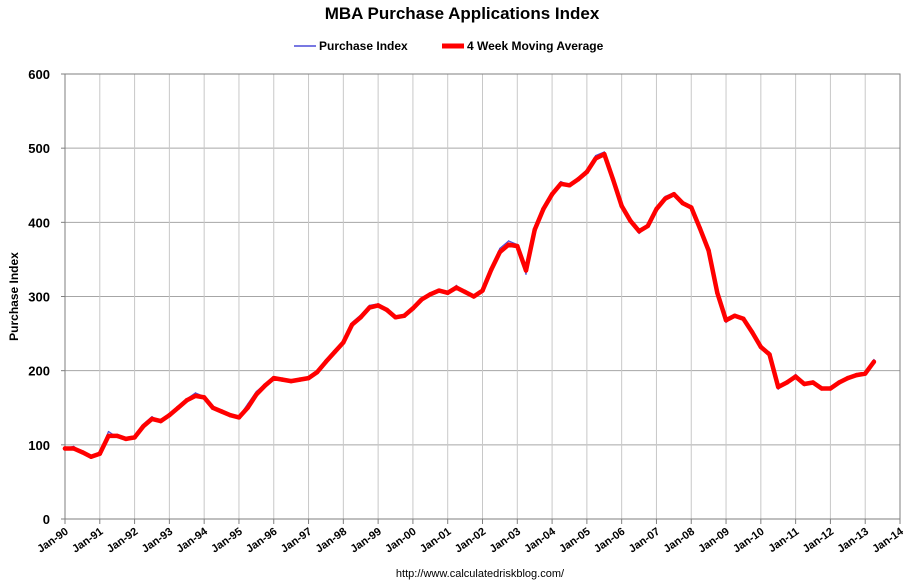  Describe the element at coordinates (535, 46) in the screenshot. I see `legend-label-moving-average: 4 Week Moving Average` at that location.